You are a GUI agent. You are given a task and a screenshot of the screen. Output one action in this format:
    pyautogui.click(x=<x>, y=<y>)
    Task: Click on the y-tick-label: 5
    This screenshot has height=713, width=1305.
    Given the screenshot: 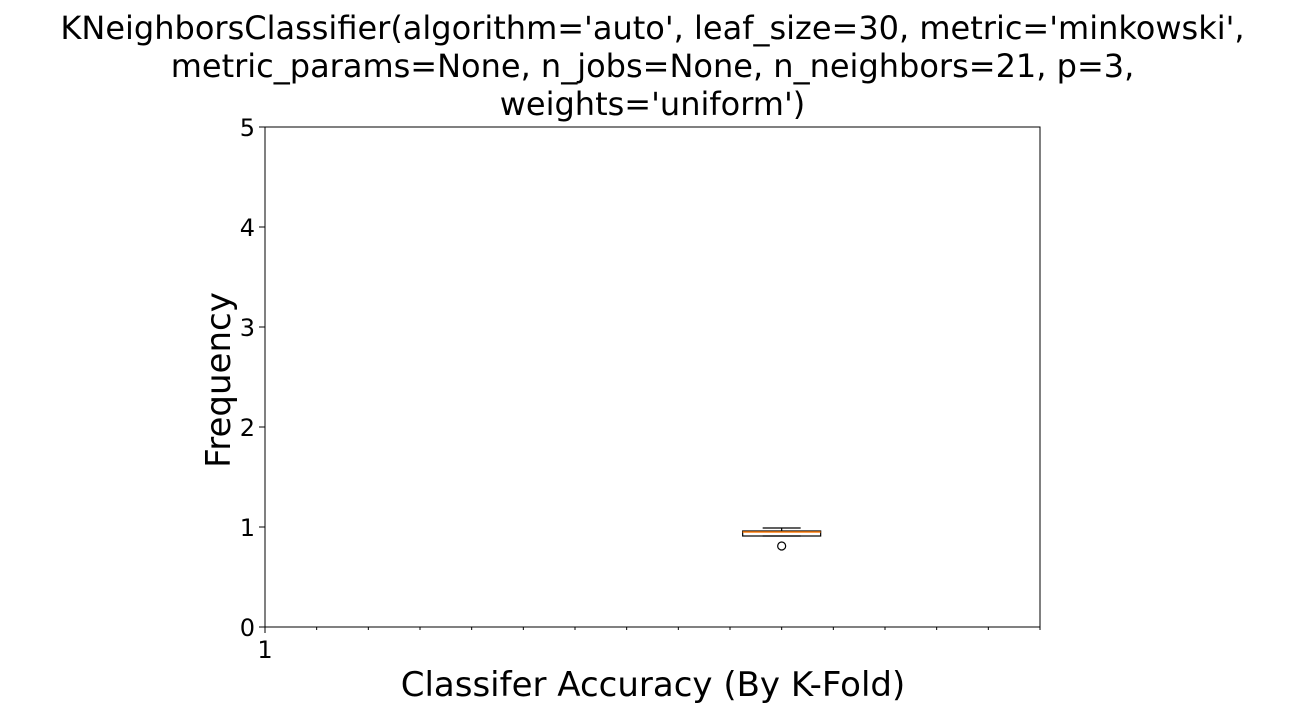 What is the action you would take?
    pyautogui.click(x=247, y=128)
    